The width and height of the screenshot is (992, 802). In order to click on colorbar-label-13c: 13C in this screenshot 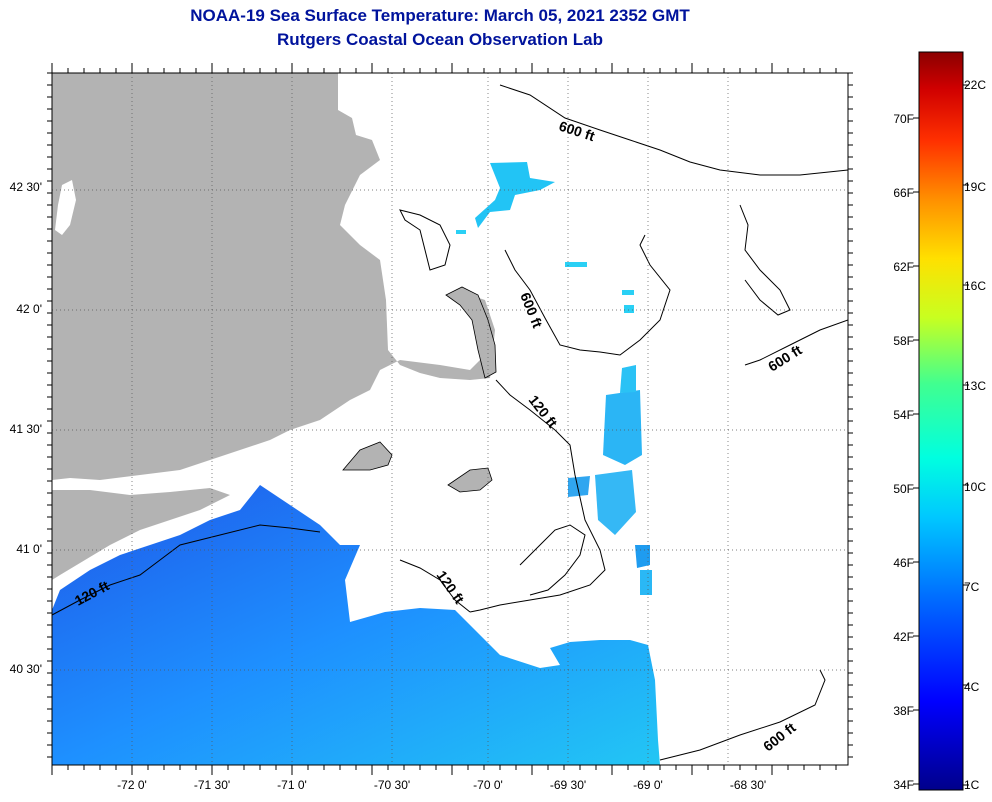, I will do `click(975, 386)`.